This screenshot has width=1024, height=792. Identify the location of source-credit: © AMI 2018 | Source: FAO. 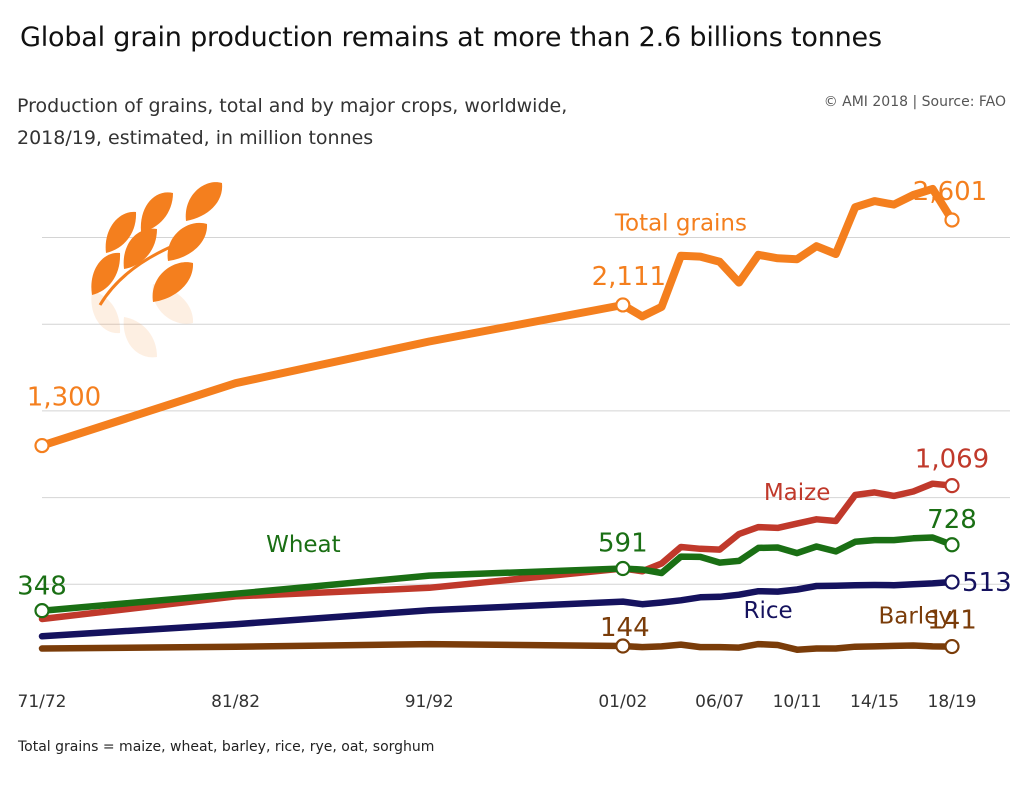
(914, 102).